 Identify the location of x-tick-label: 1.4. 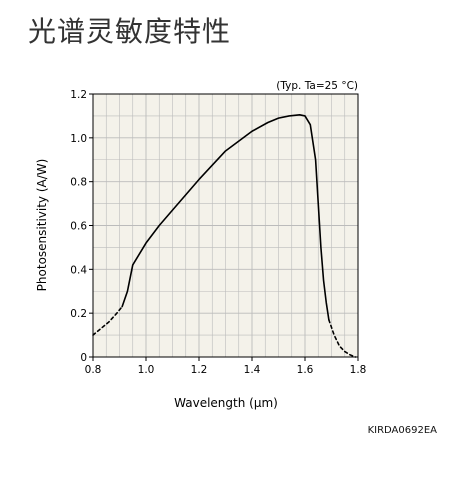
(252, 370).